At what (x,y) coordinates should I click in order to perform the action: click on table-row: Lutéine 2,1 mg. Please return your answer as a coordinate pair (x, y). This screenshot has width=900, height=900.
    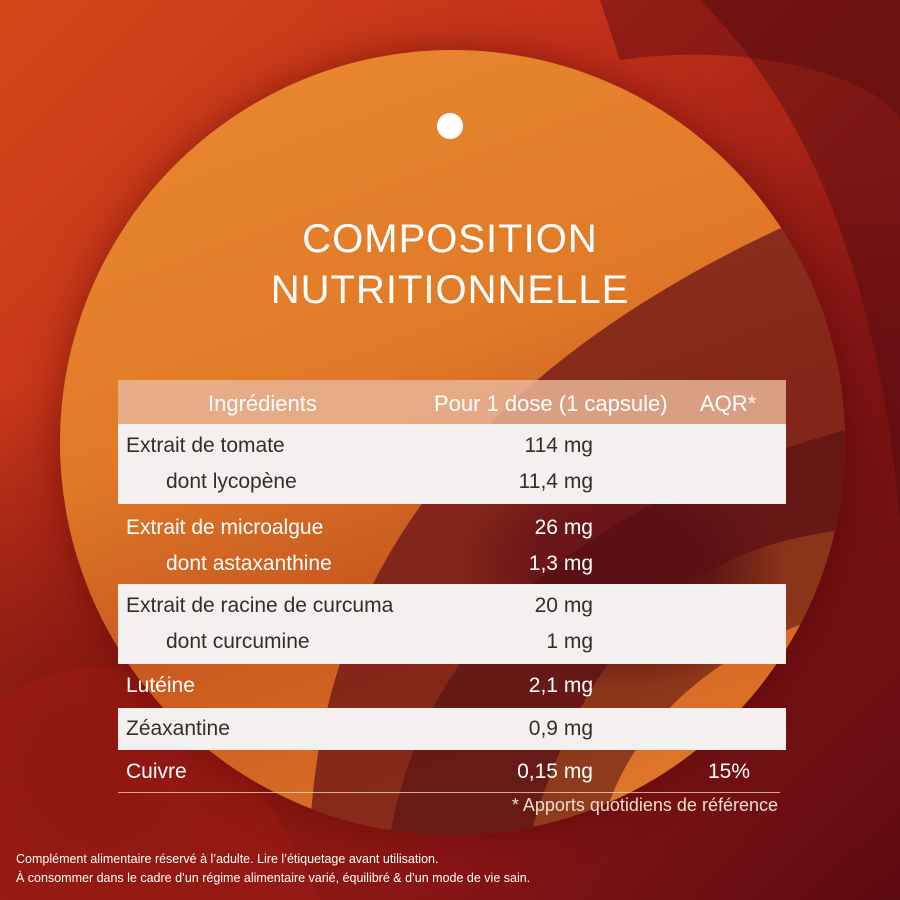
    Looking at the image, I should click on (452, 686).